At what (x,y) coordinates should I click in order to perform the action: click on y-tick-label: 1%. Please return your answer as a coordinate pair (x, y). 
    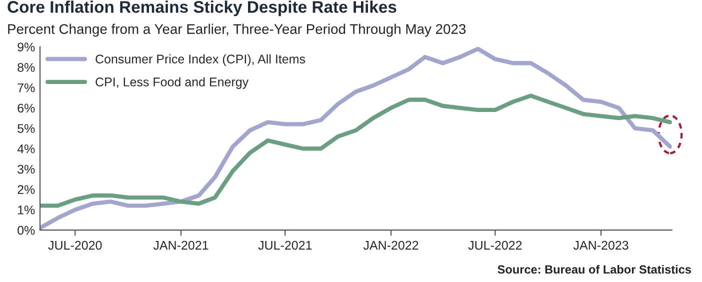
    Looking at the image, I should click on (26, 210).